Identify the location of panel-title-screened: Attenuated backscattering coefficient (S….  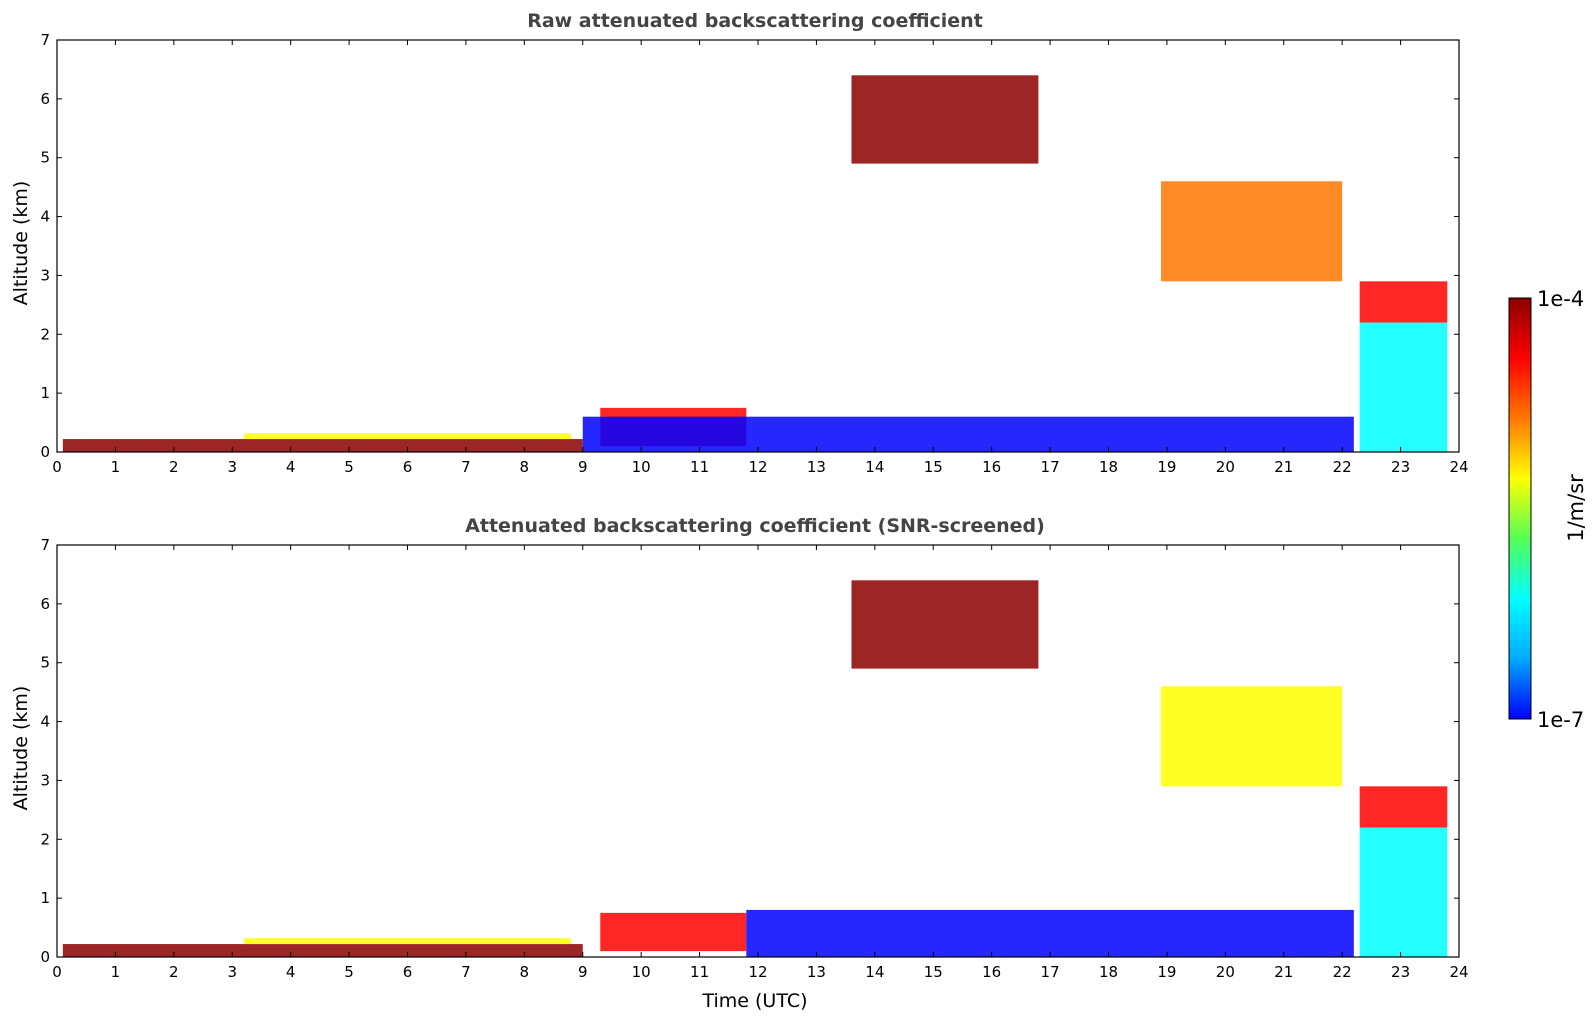
(755, 526).